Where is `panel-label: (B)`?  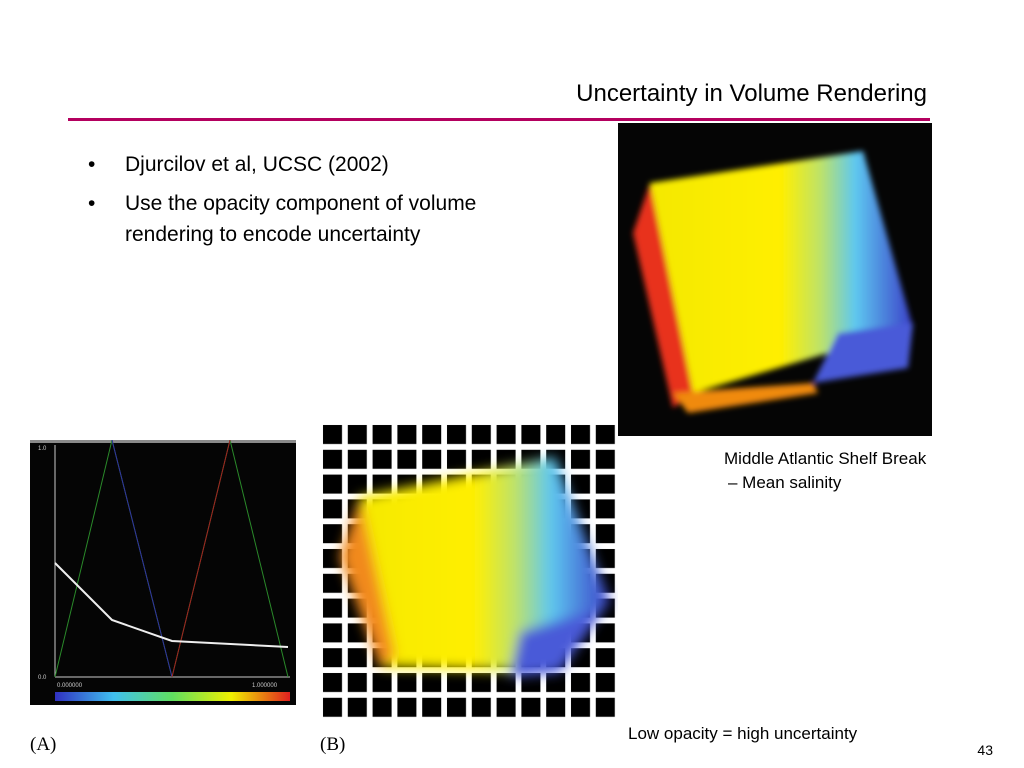 panel-label: (B) is located at coordinates (333, 744).